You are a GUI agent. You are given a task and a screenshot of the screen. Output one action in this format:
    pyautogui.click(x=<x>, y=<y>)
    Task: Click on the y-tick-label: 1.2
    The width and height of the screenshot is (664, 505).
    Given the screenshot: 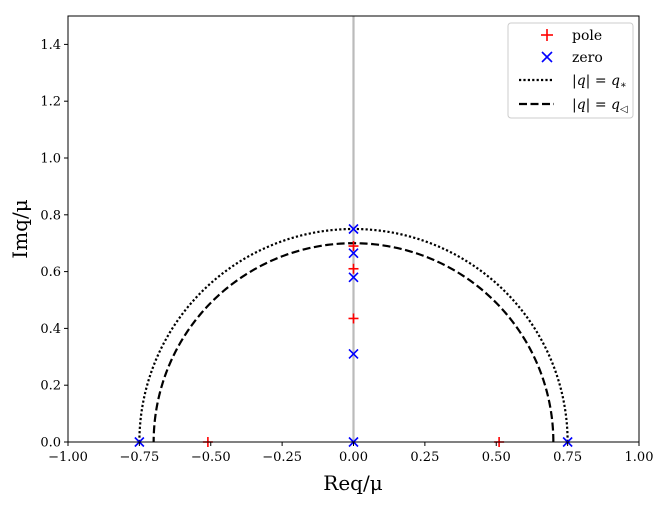 What is the action you would take?
    pyautogui.click(x=50, y=102)
    